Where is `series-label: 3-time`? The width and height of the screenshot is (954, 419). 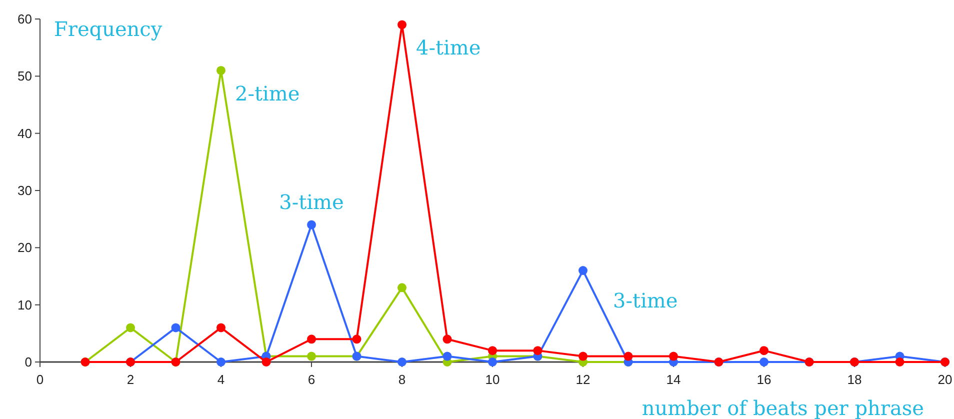 series-label: 3-time is located at coordinates (311, 202).